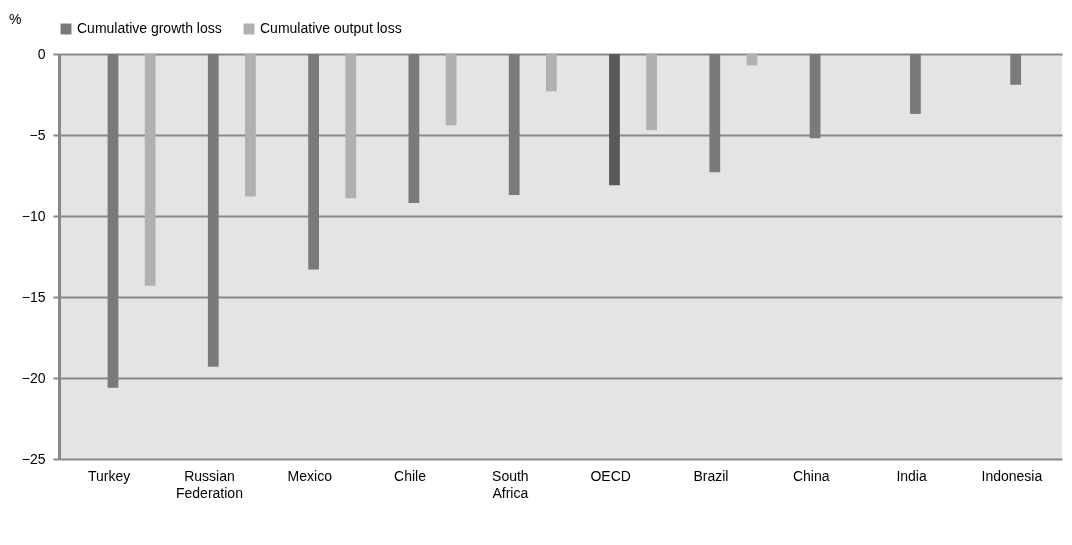 The width and height of the screenshot is (1072, 545). I want to click on x-tick-label: India, so click(911, 475).